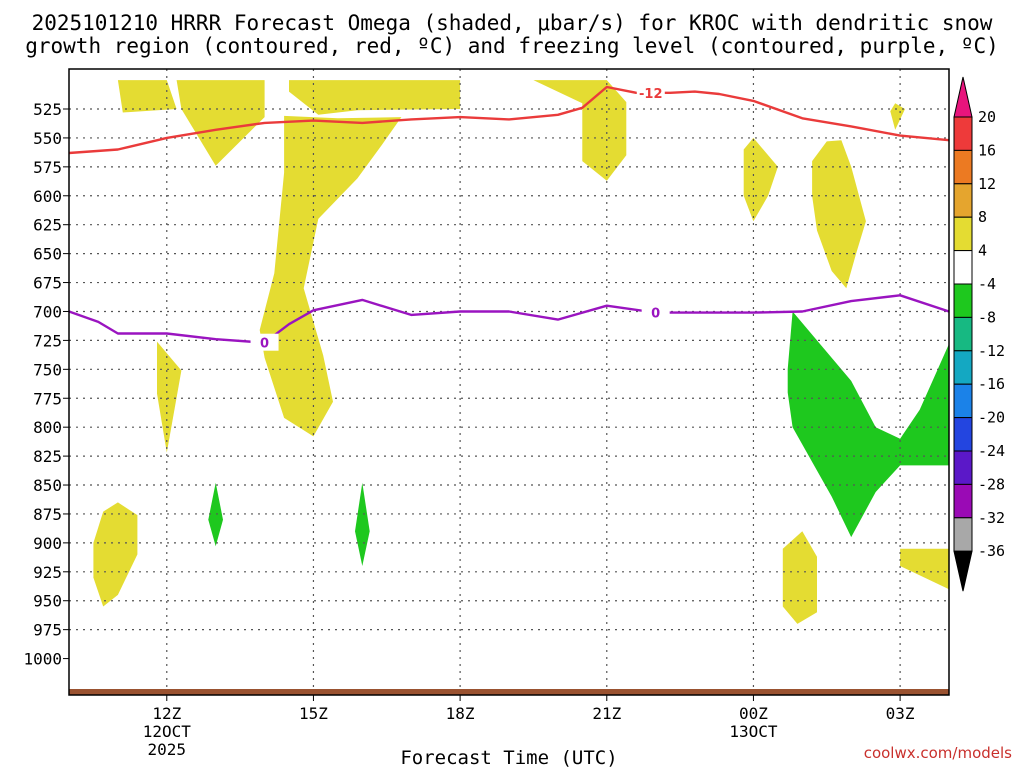  What do you see at coordinates (900, 713) in the screenshot?
I see `x-tick-label-5-0: 03Z` at bounding box center [900, 713].